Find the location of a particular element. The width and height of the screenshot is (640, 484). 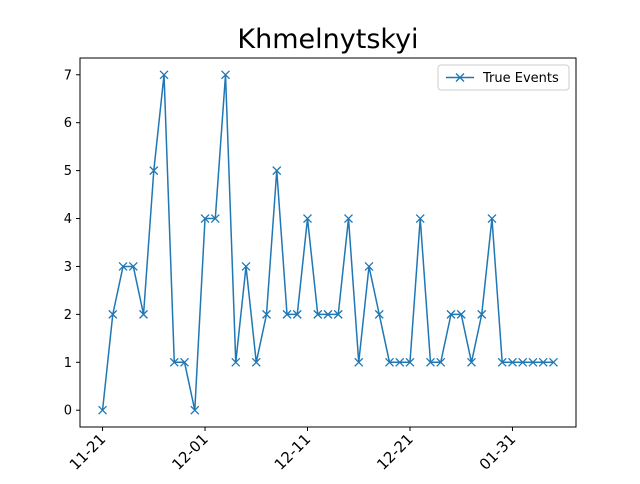

y-tick-label: 5 is located at coordinates (68, 171).